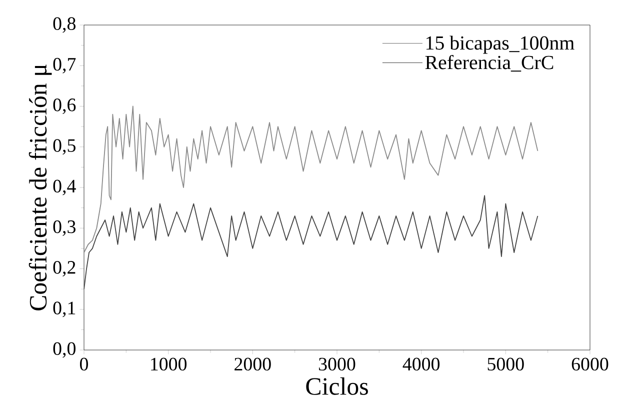  I want to click on x-tick-label: 5000, so click(506, 364).